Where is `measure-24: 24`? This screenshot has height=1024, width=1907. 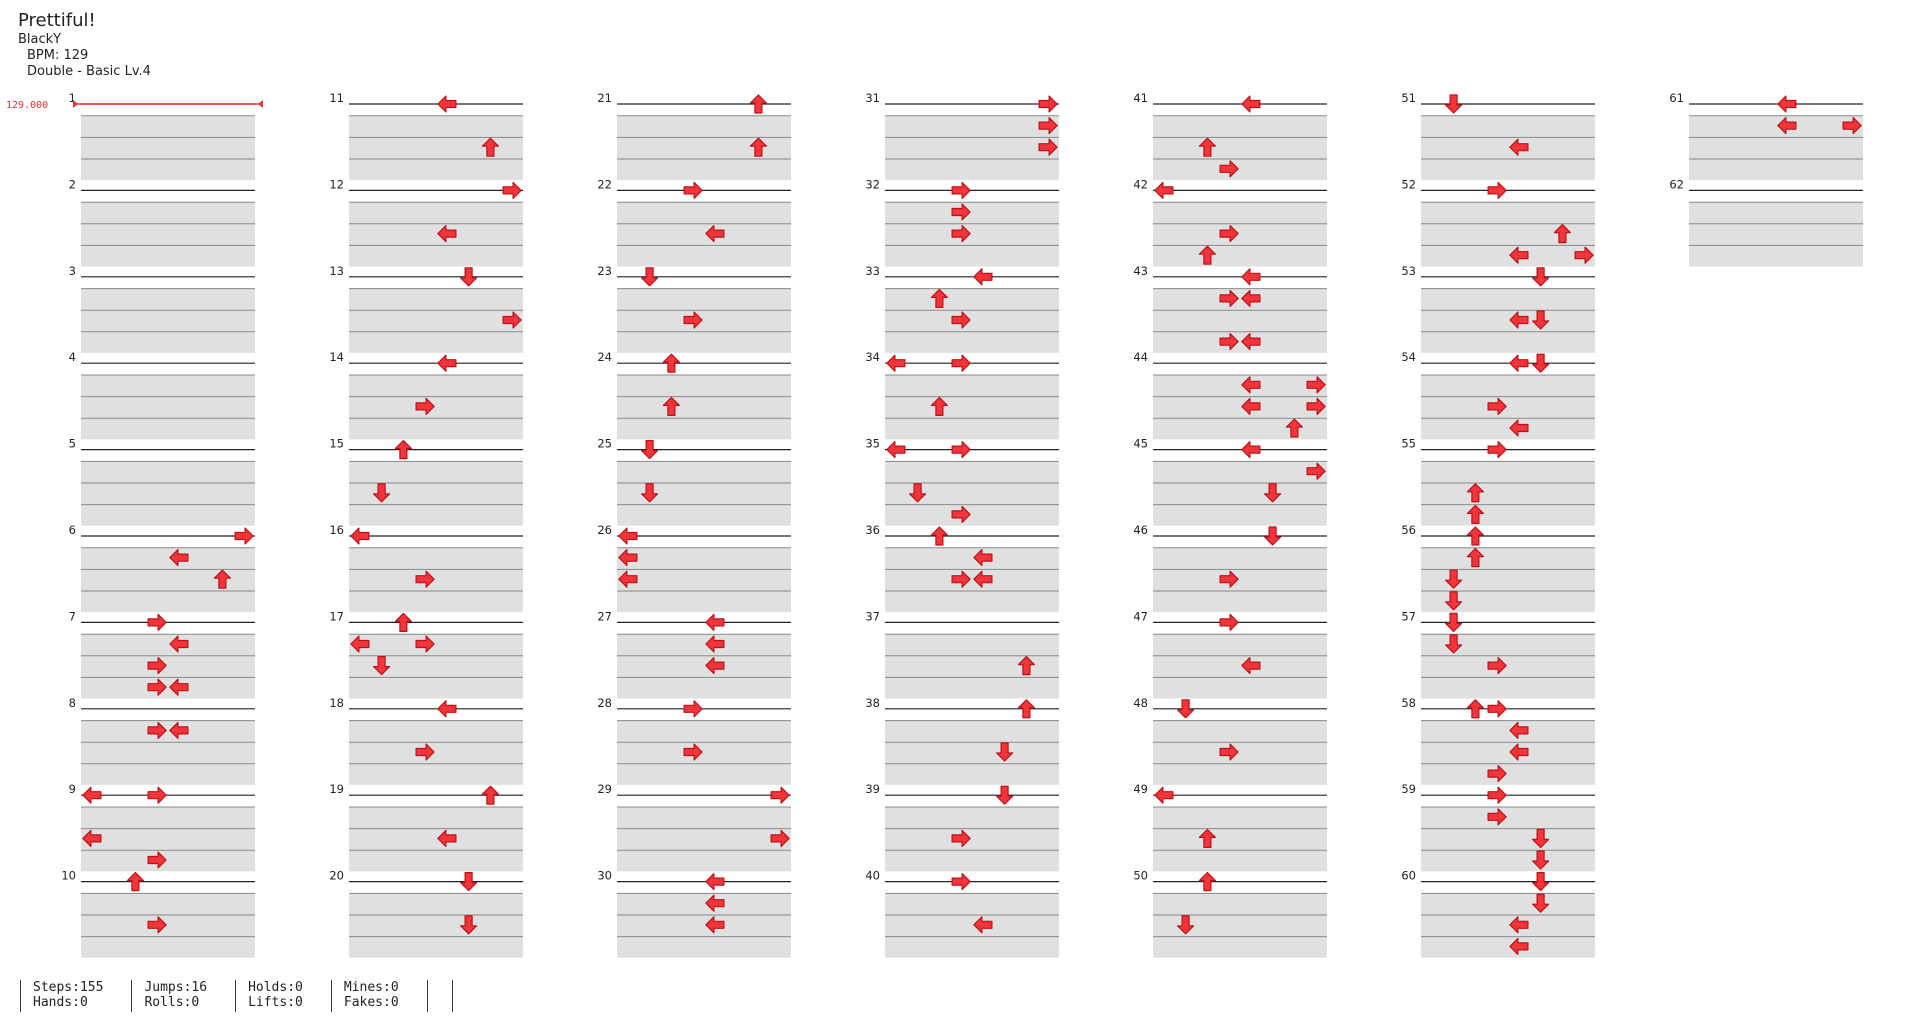
measure-24: 24 is located at coordinates (694, 395).